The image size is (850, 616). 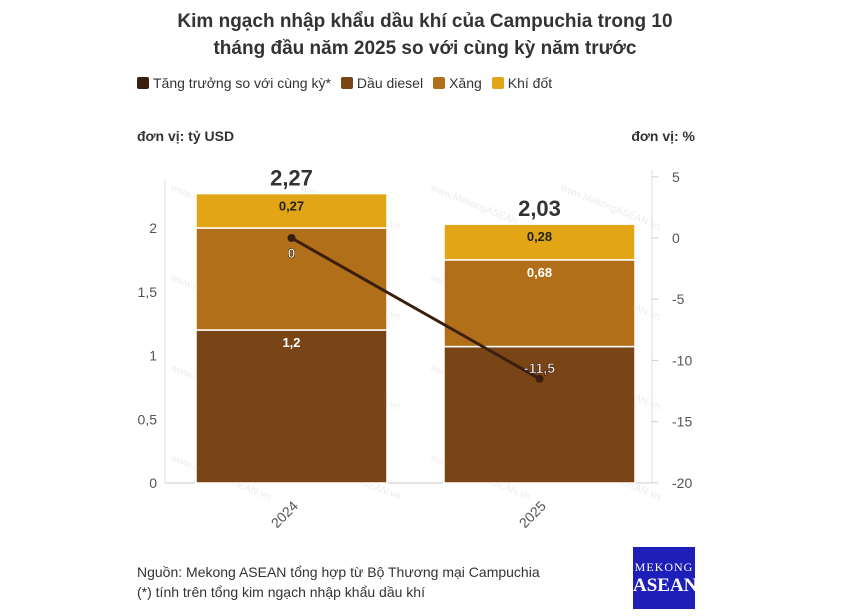 I want to click on legend-item: Dầu diesel, so click(x=382, y=83).